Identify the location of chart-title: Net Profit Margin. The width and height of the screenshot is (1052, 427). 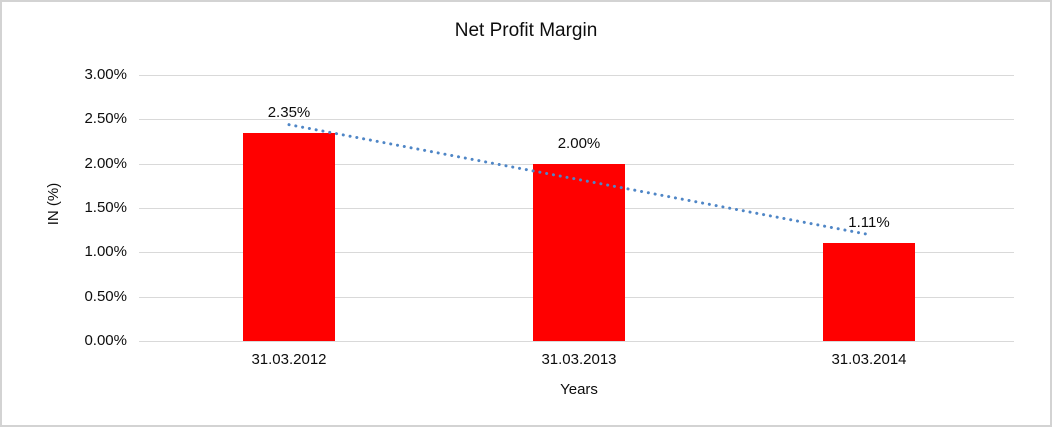
(526, 30).